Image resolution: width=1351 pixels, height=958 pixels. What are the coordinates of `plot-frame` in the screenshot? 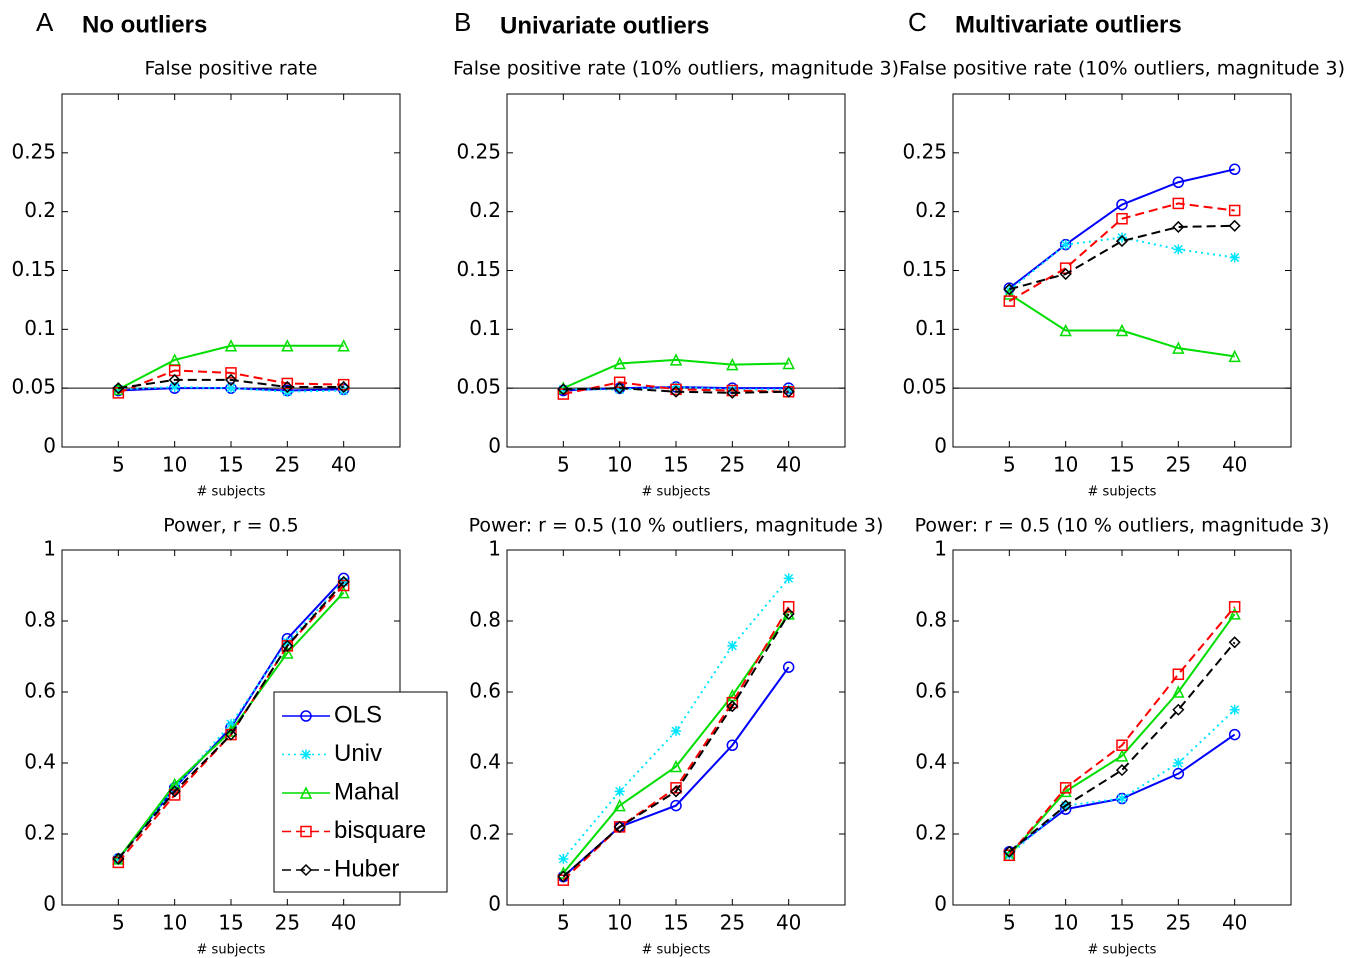 It's located at (1122, 270).